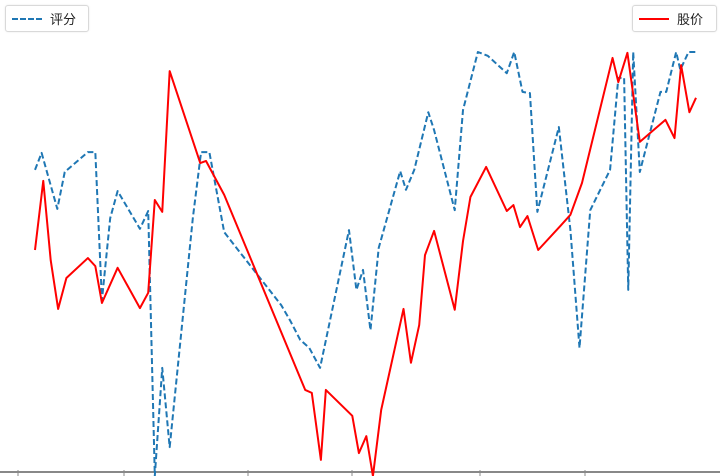  I want to click on legend-swatch-dashed-blue, so click(27, 18).